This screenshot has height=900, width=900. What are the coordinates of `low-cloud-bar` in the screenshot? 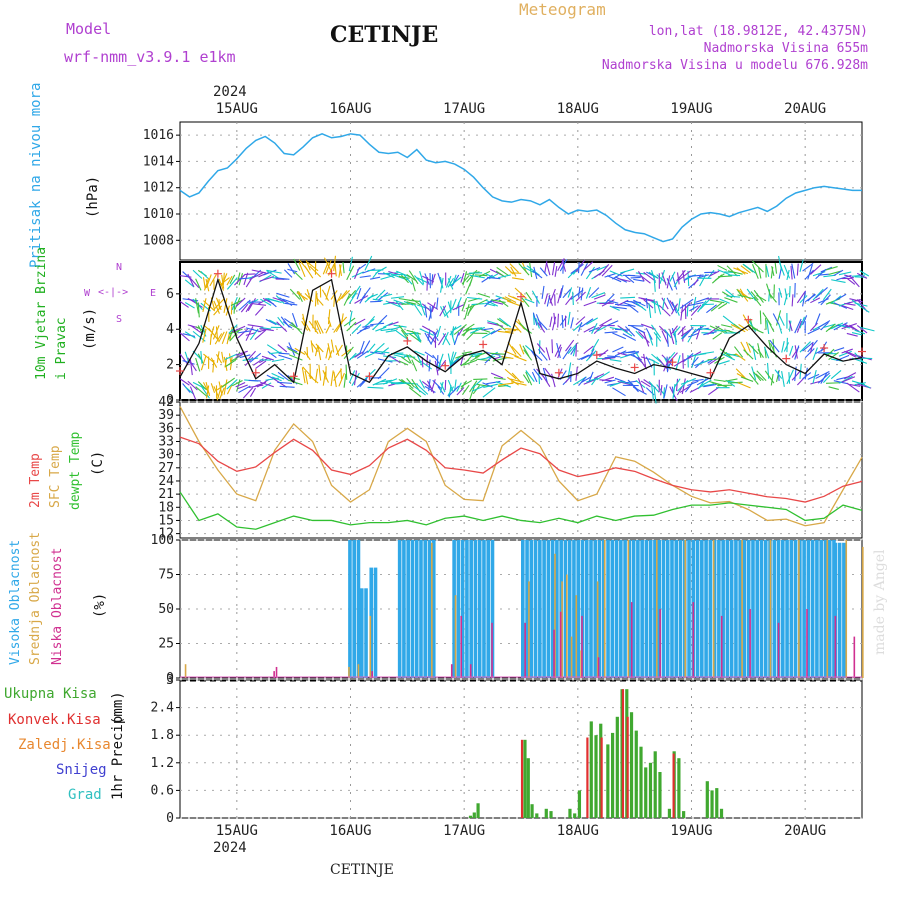 It's located at (276, 672).